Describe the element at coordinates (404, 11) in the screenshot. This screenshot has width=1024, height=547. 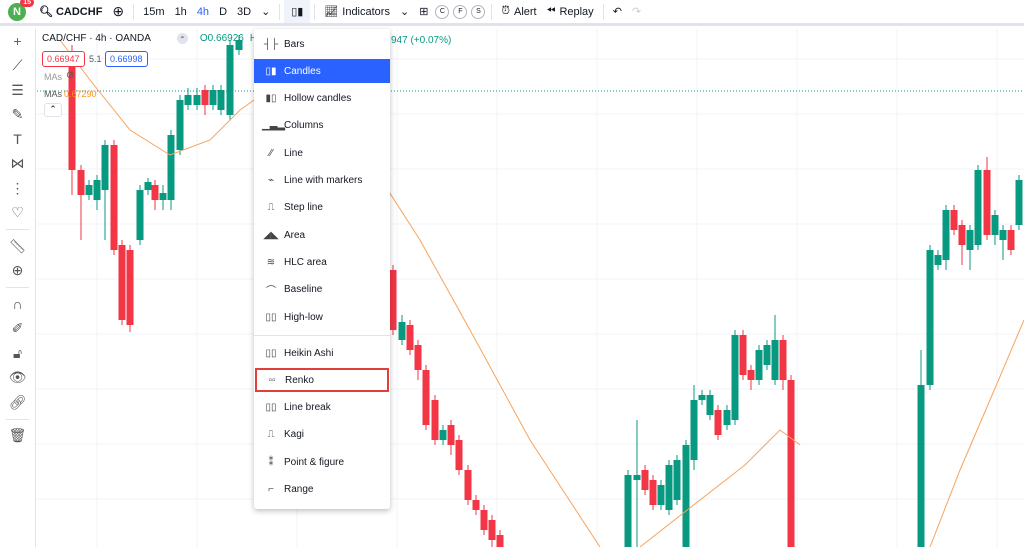
I see `indicators-dropdown: ⌄` at that location.